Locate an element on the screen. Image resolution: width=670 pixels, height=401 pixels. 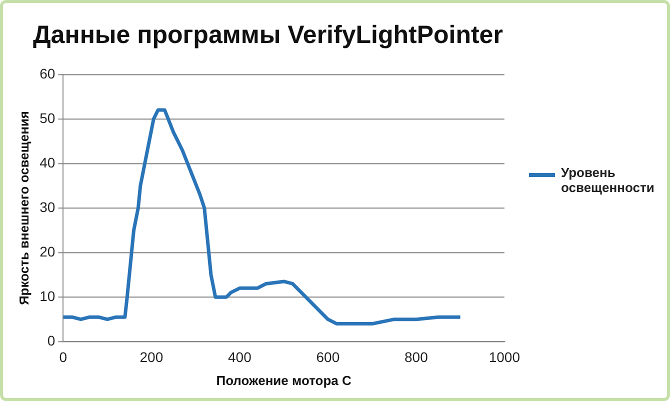
x-tick-label: 600 is located at coordinates (328, 356).